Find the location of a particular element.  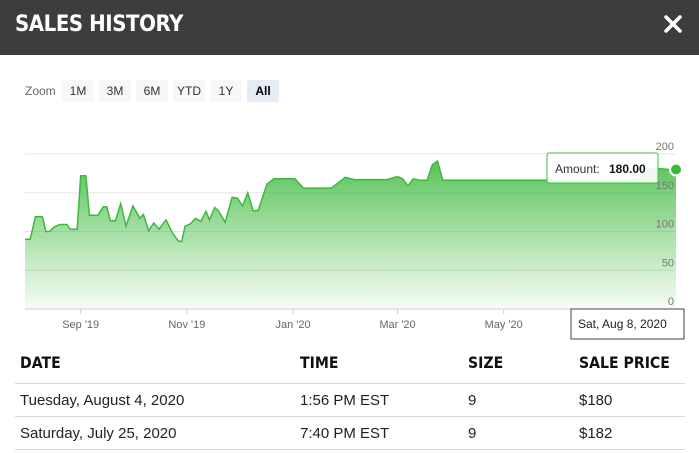

x-tick-label: Mar '20 is located at coordinates (397, 325).